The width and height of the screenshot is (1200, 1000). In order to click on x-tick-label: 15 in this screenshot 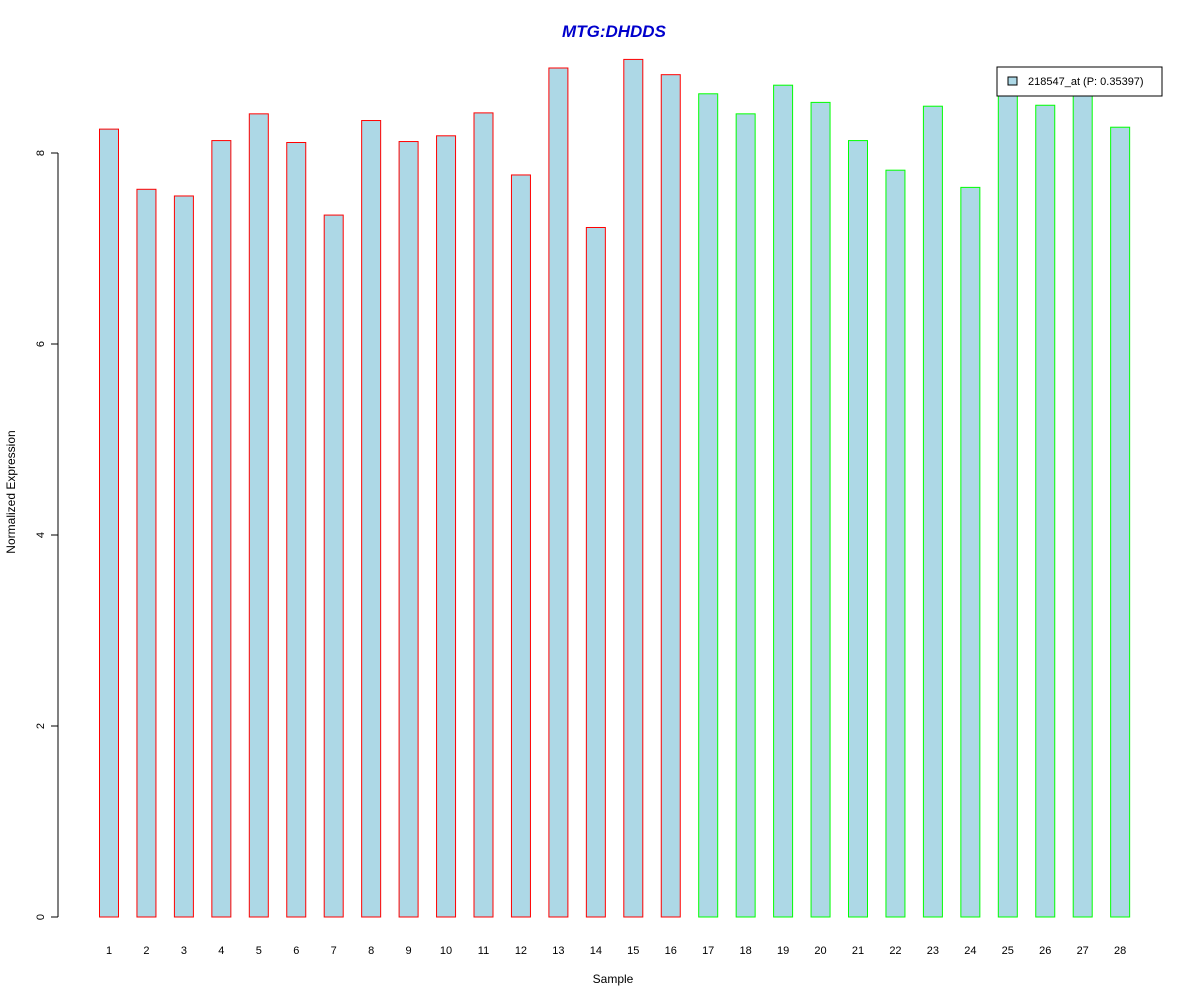, I will do `click(633, 951)`.